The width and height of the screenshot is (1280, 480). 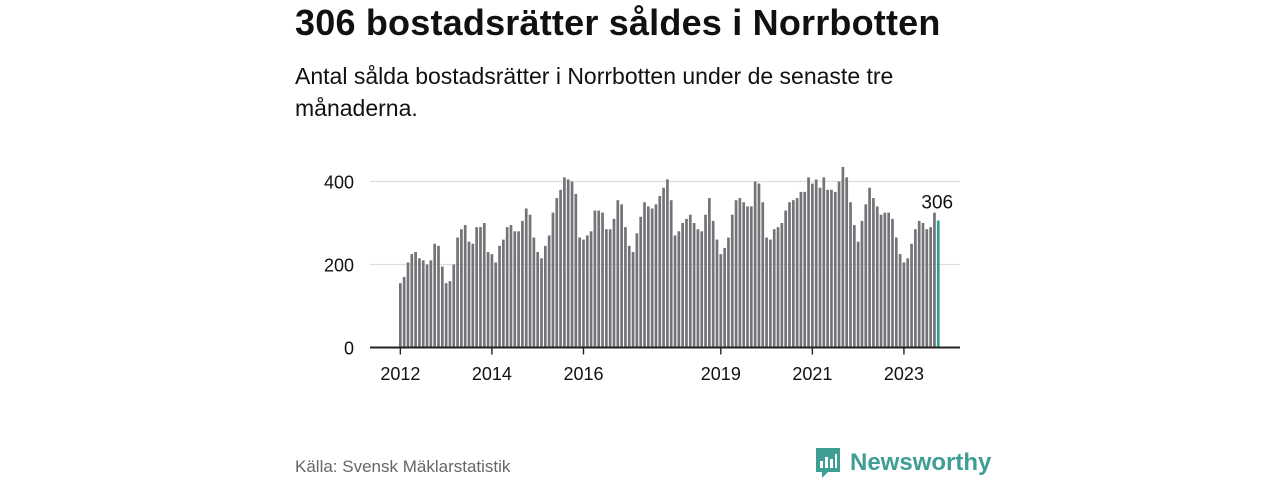 I want to click on x-tick-label-2012: 2012, so click(x=400, y=374).